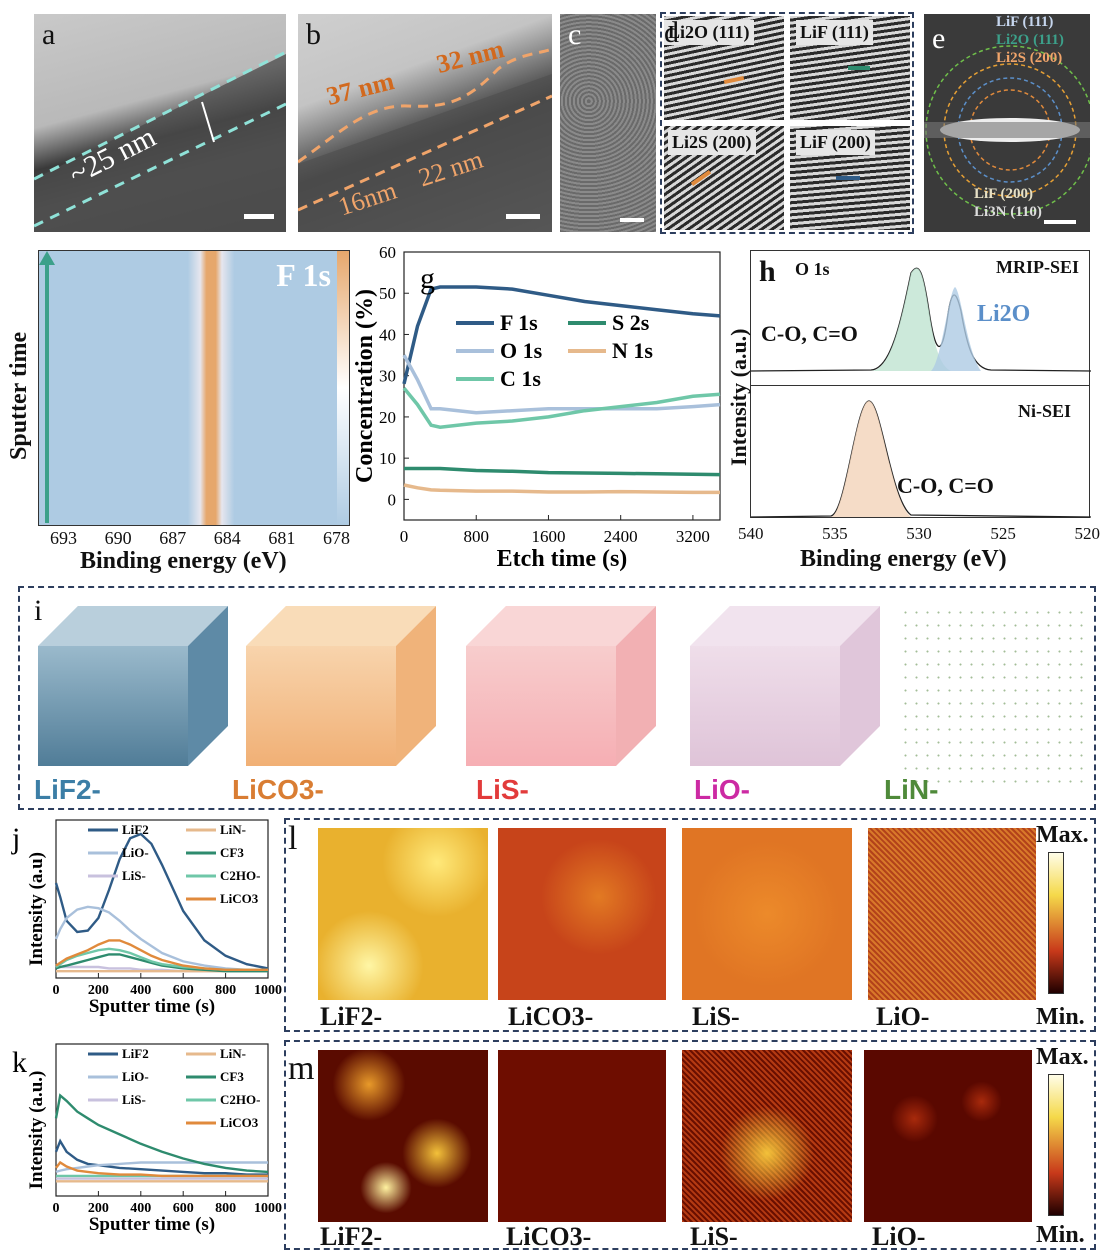 This screenshot has width=1102, height=1253. What do you see at coordinates (118, 538) in the screenshot?
I see `xtick: 690` at bounding box center [118, 538].